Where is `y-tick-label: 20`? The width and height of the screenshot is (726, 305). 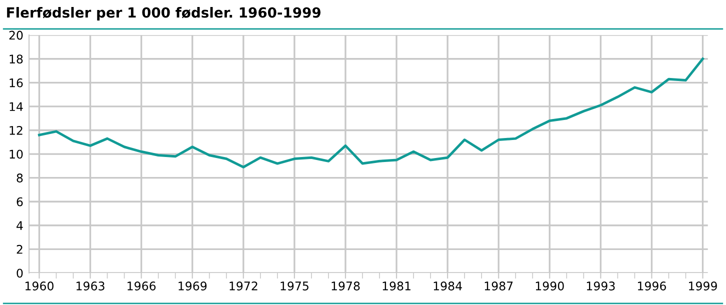
y-tick-label: 20 is located at coordinates (16, 35).